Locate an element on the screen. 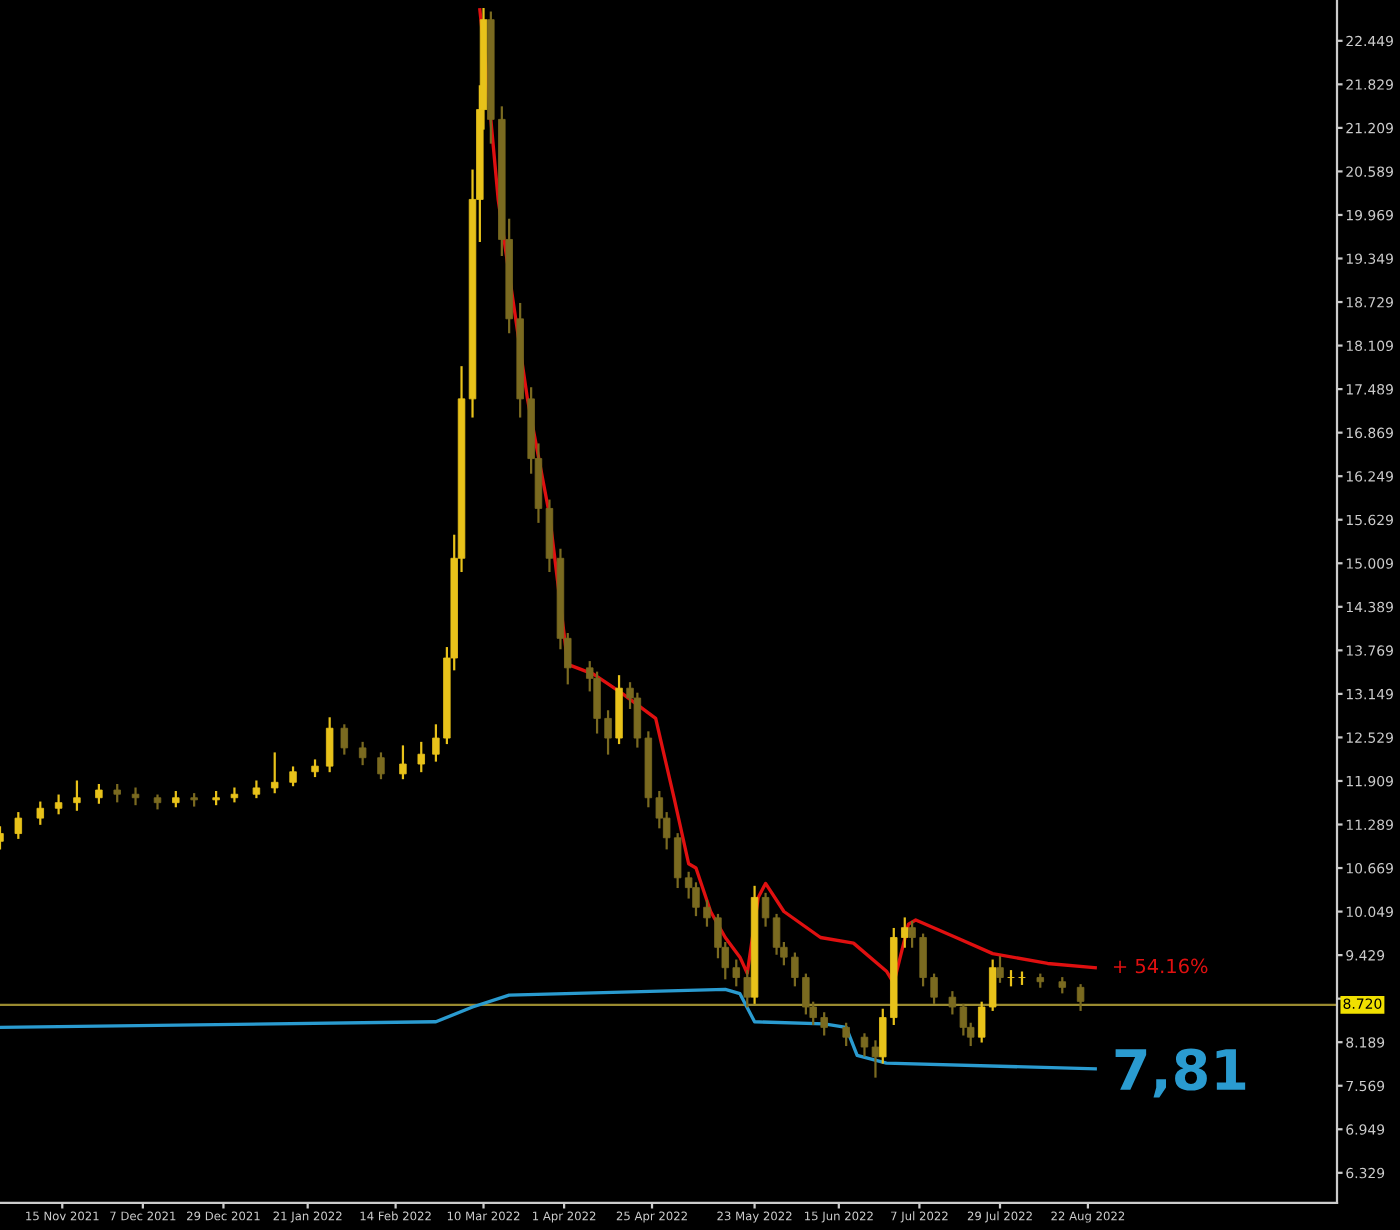 The image size is (1400, 1230). line-series is located at coordinates (548, 1029).